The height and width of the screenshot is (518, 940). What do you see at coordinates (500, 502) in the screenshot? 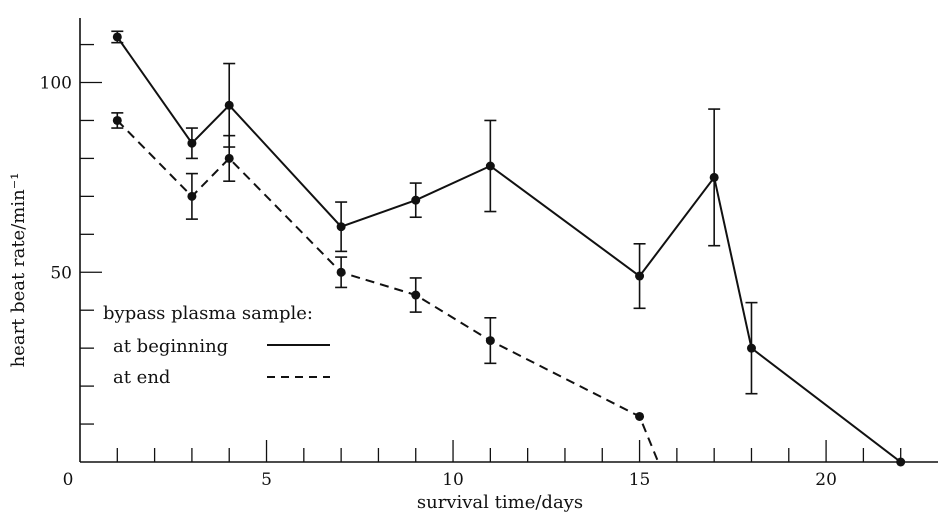
I see `x-axis-label: survival time/days` at bounding box center [500, 502].